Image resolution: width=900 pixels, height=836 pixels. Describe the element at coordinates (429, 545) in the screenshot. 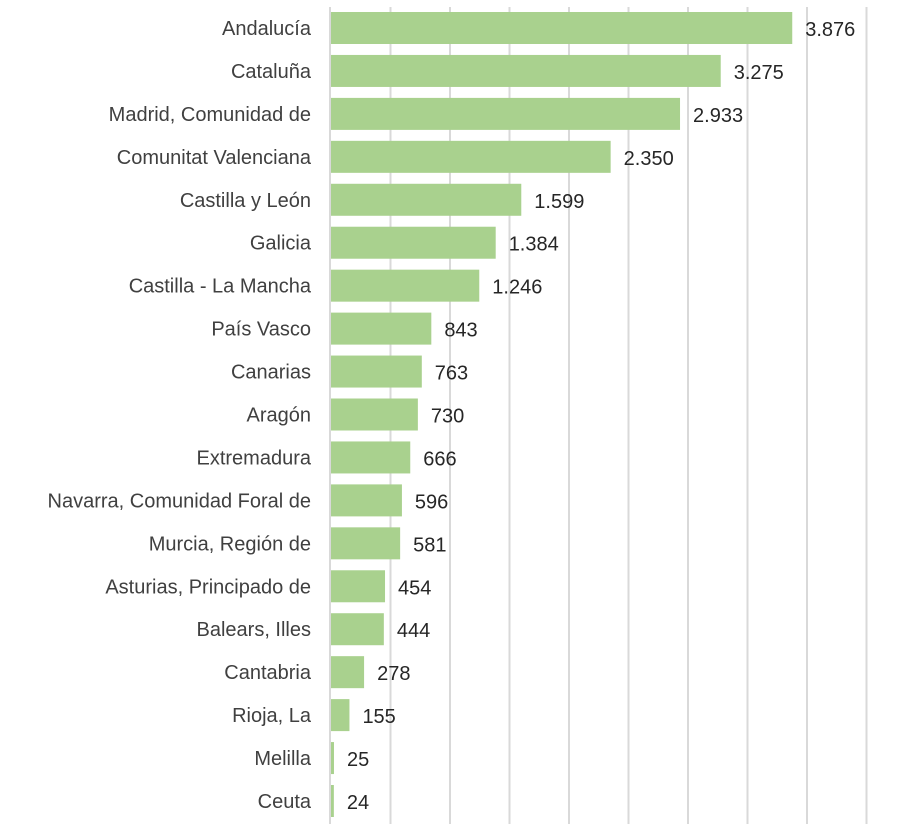

I see `data-label: 581` at that location.